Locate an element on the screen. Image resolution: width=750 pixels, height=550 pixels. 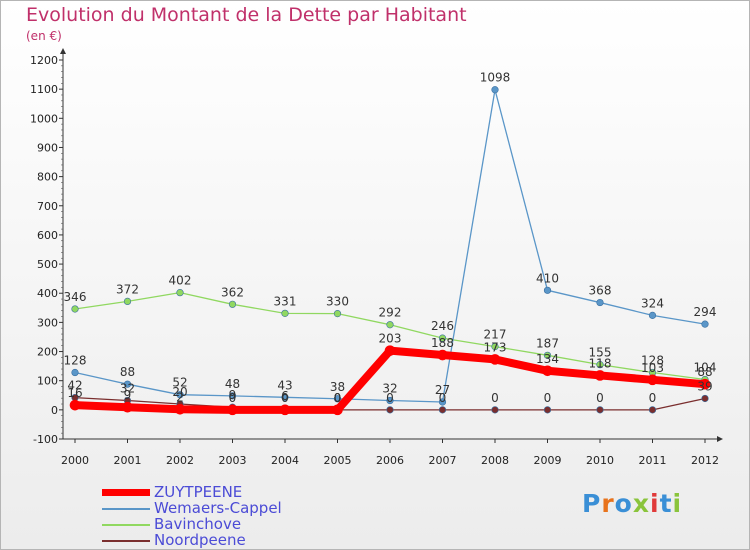
data-label: 368 is located at coordinates (600, 291).